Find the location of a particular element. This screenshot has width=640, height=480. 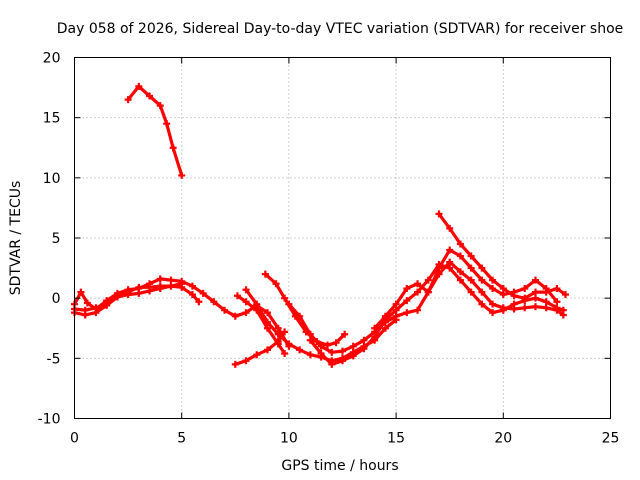

series-line is located at coordinates (466, 289).